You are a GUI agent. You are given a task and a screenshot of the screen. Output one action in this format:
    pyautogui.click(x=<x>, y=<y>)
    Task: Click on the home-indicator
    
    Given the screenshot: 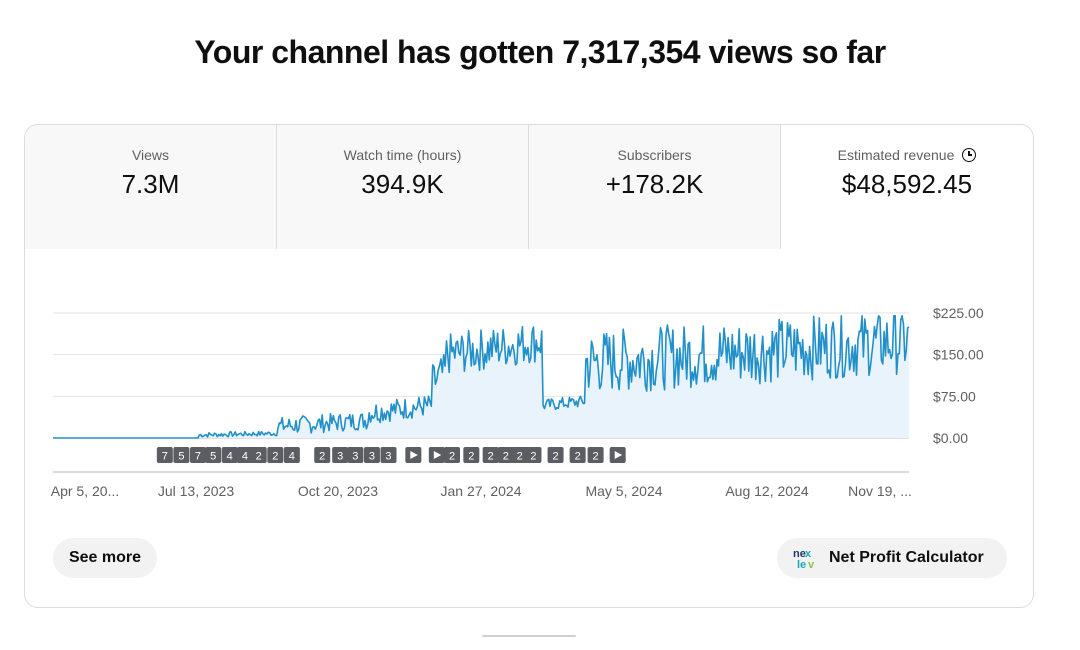 What is the action you would take?
    pyautogui.click(x=529, y=636)
    